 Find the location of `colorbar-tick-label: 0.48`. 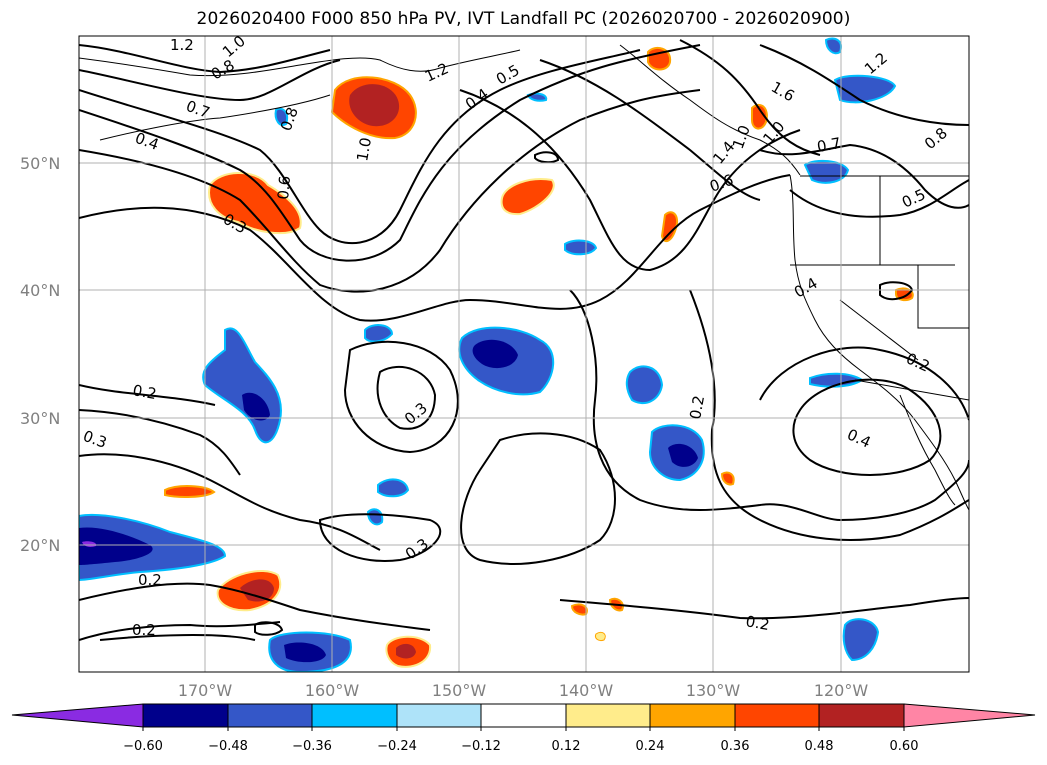

colorbar-tick-label: 0.48 is located at coordinates (819, 746).